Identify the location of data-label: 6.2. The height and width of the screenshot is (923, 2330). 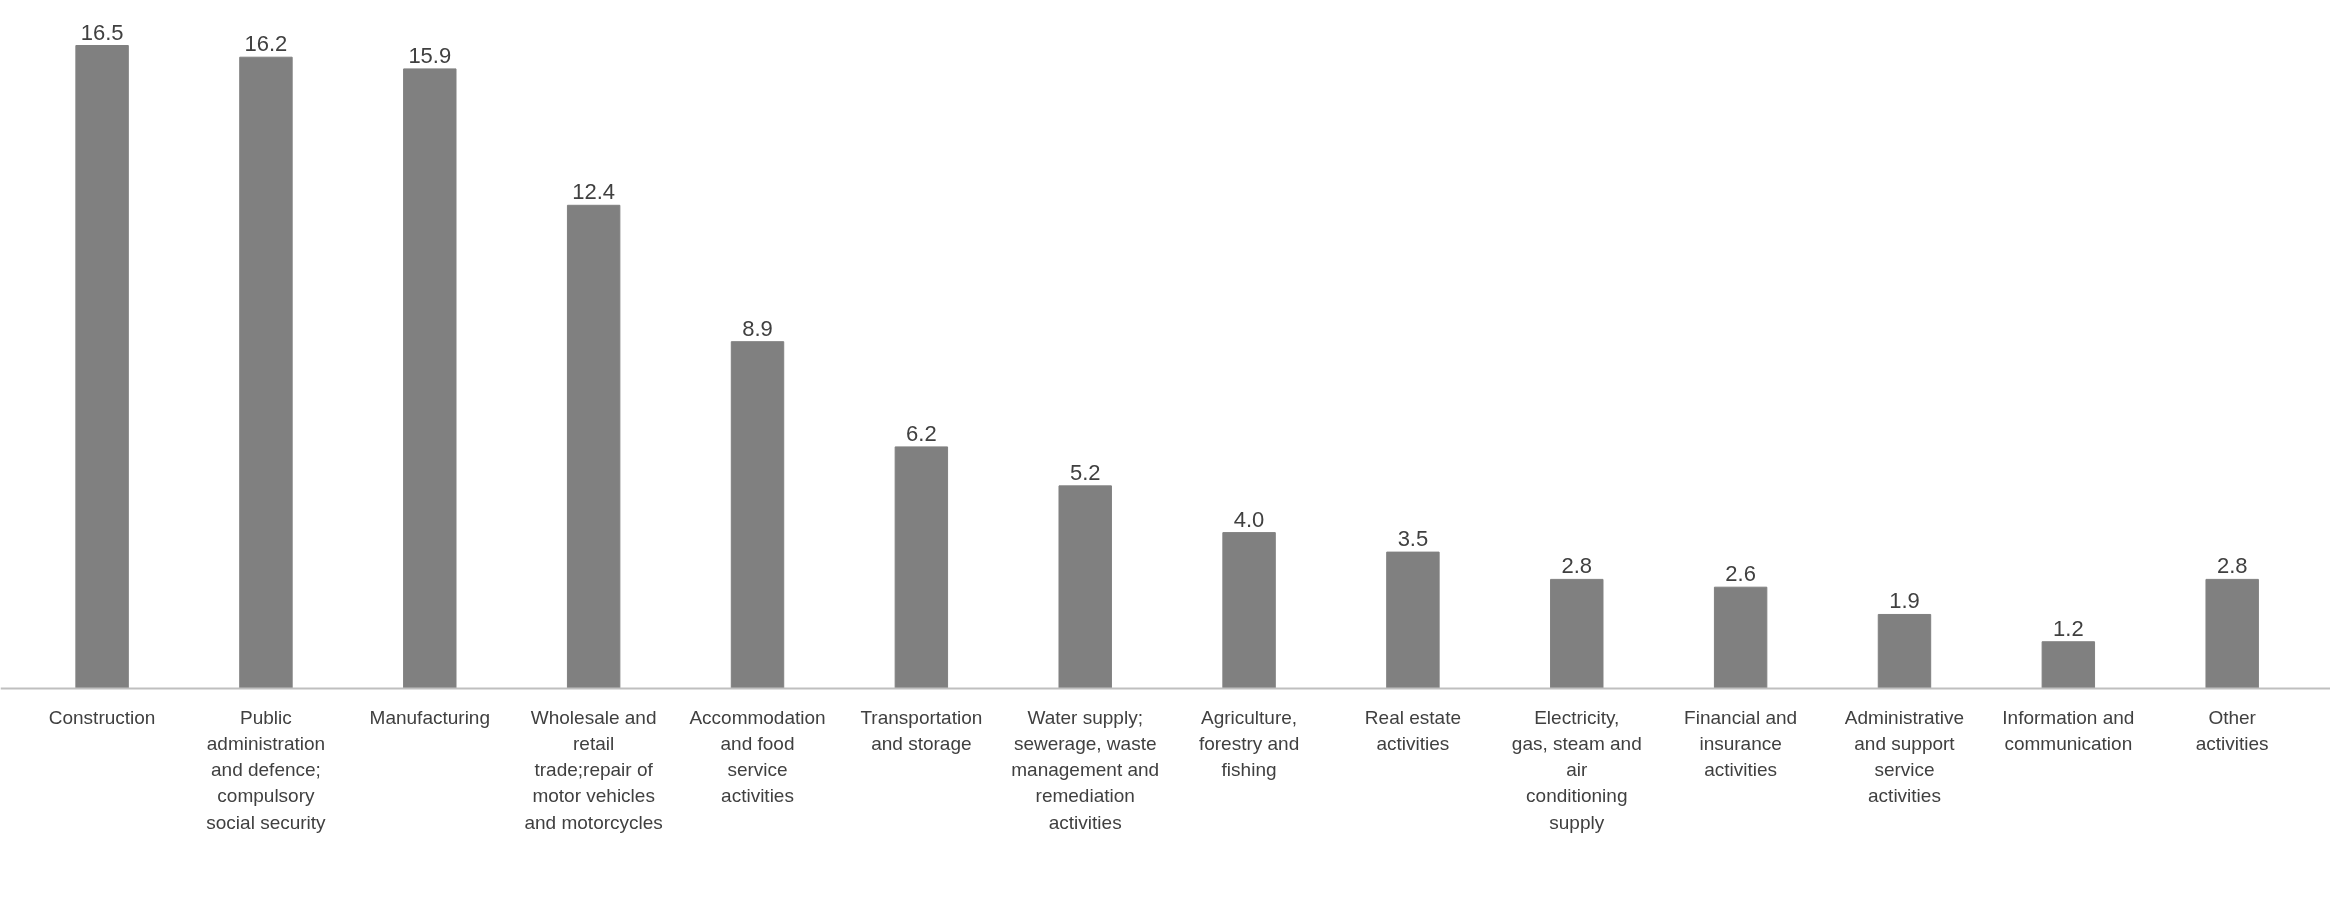
(921, 433).